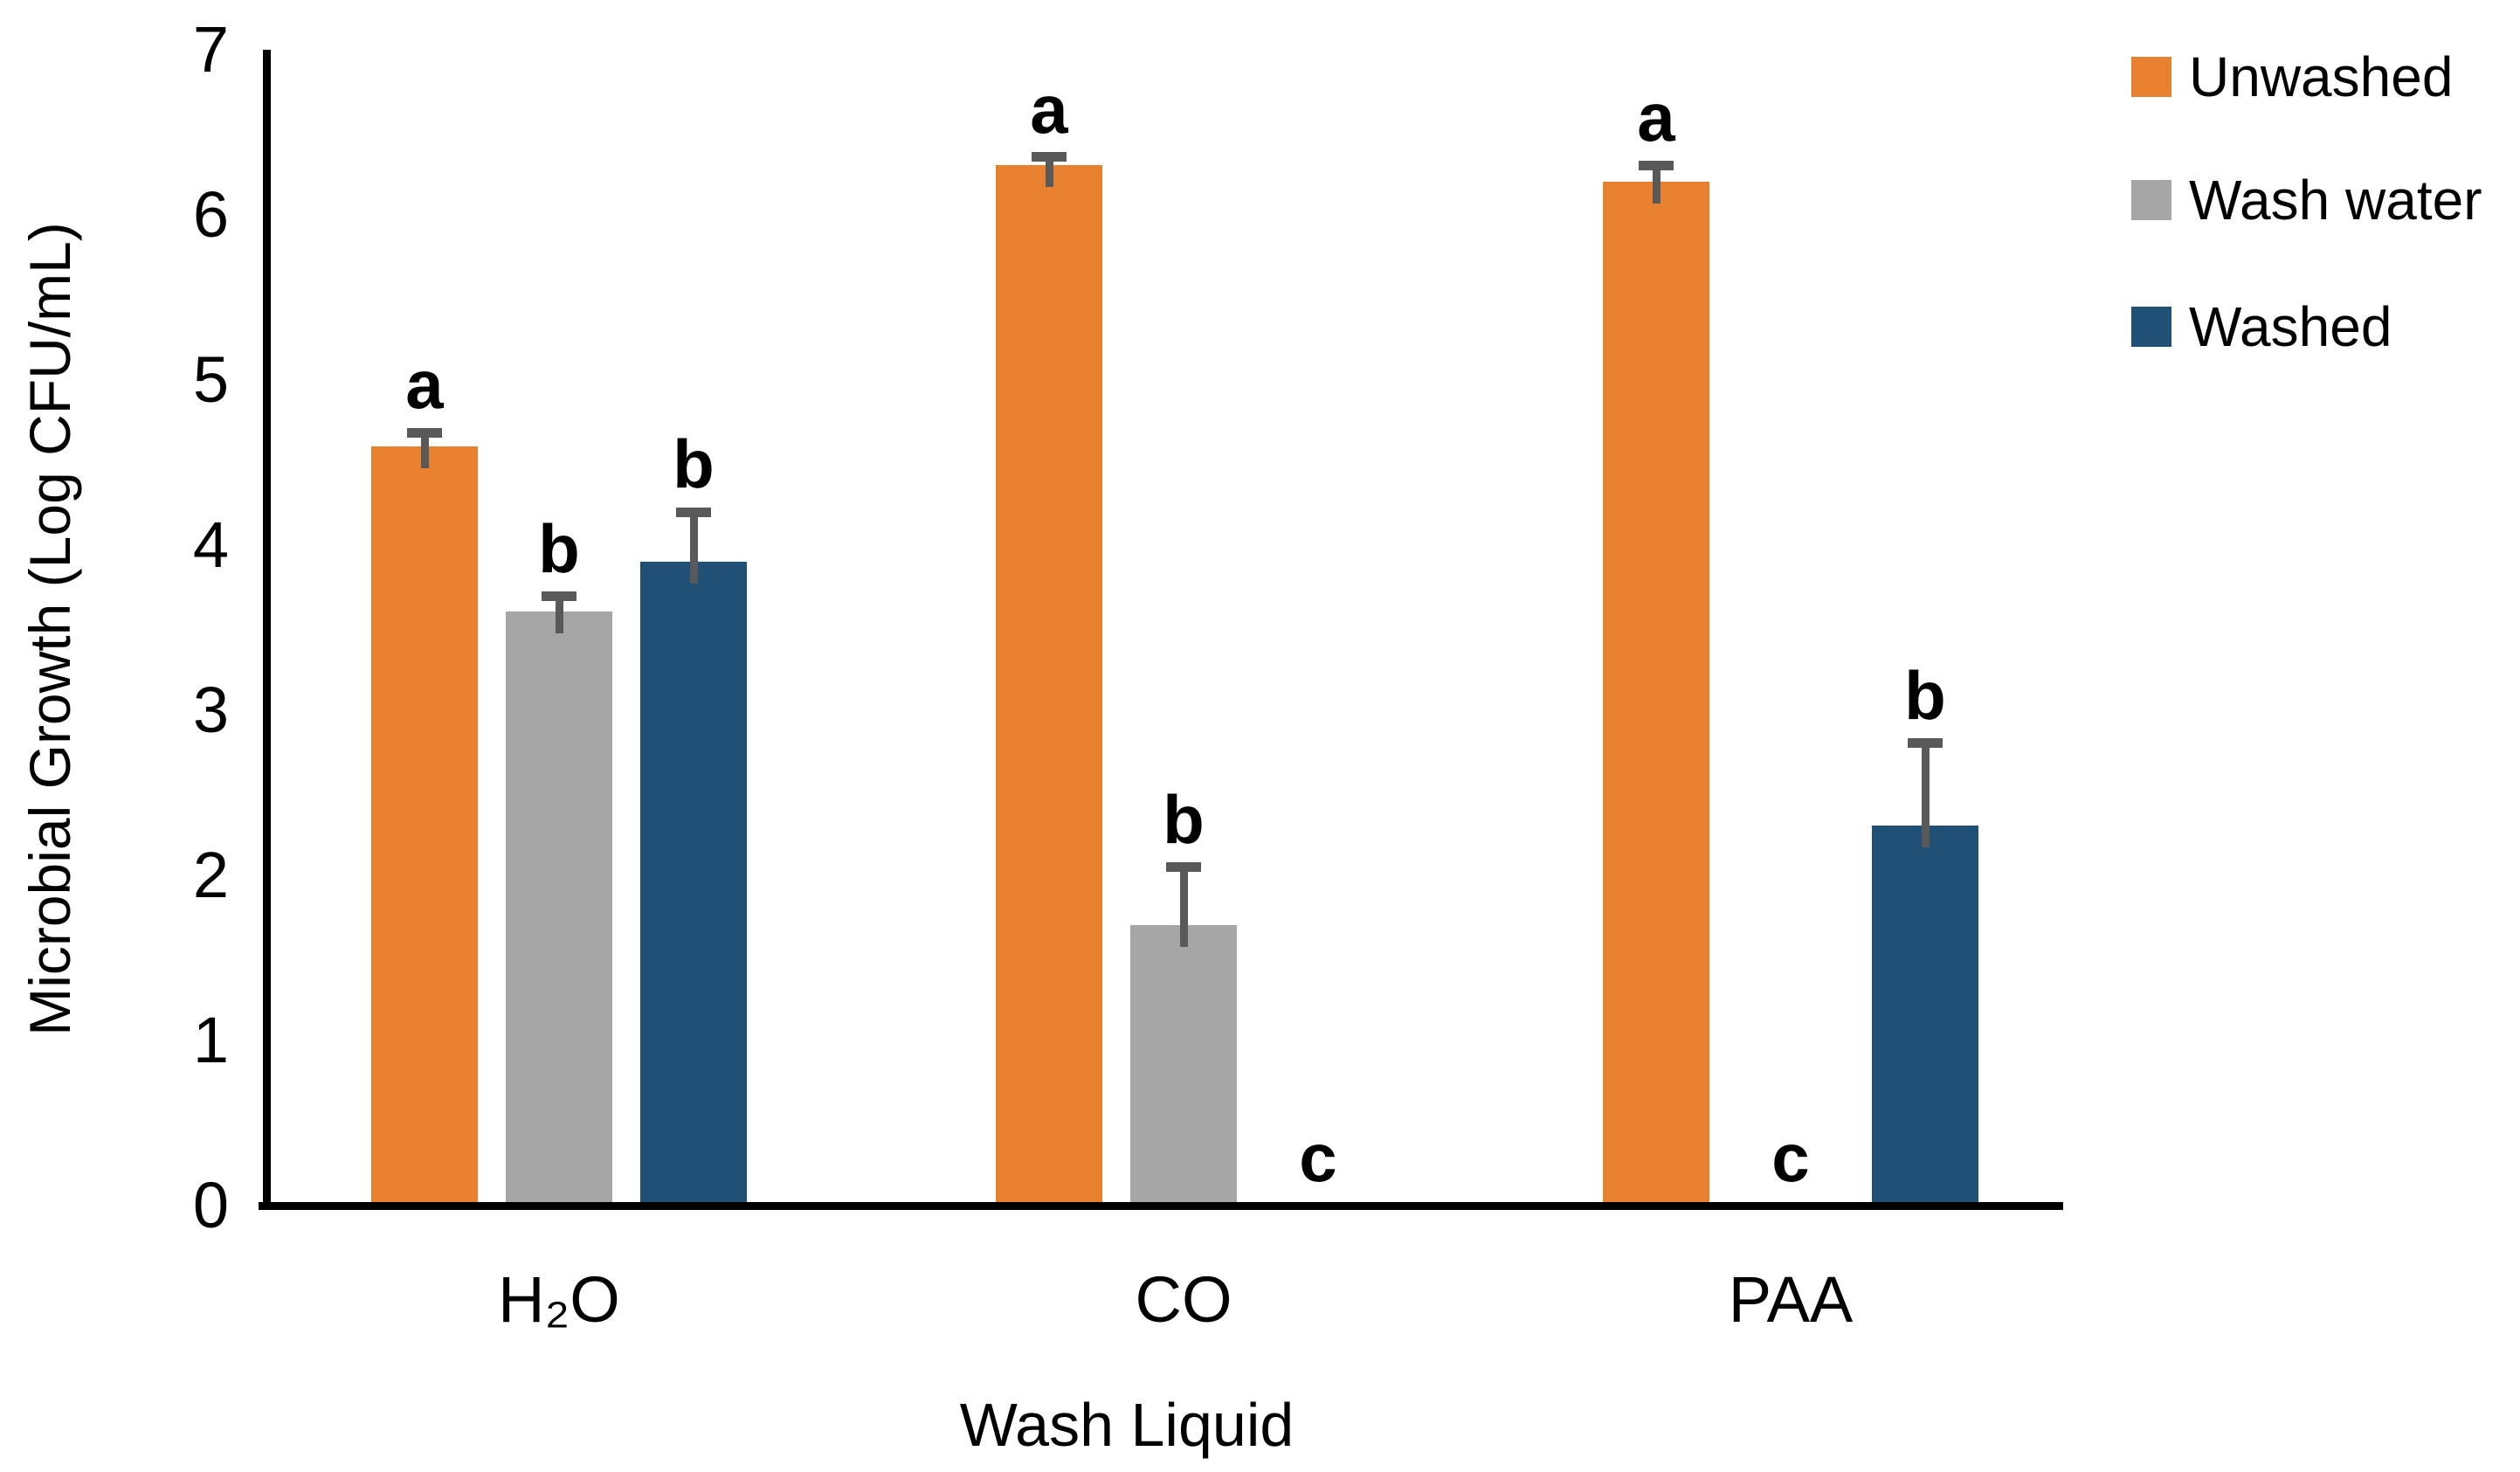 This screenshot has height=1472, width=2520. Describe the element at coordinates (693, 548) in the screenshot. I see `error-bar-line-washed-h2o` at that location.